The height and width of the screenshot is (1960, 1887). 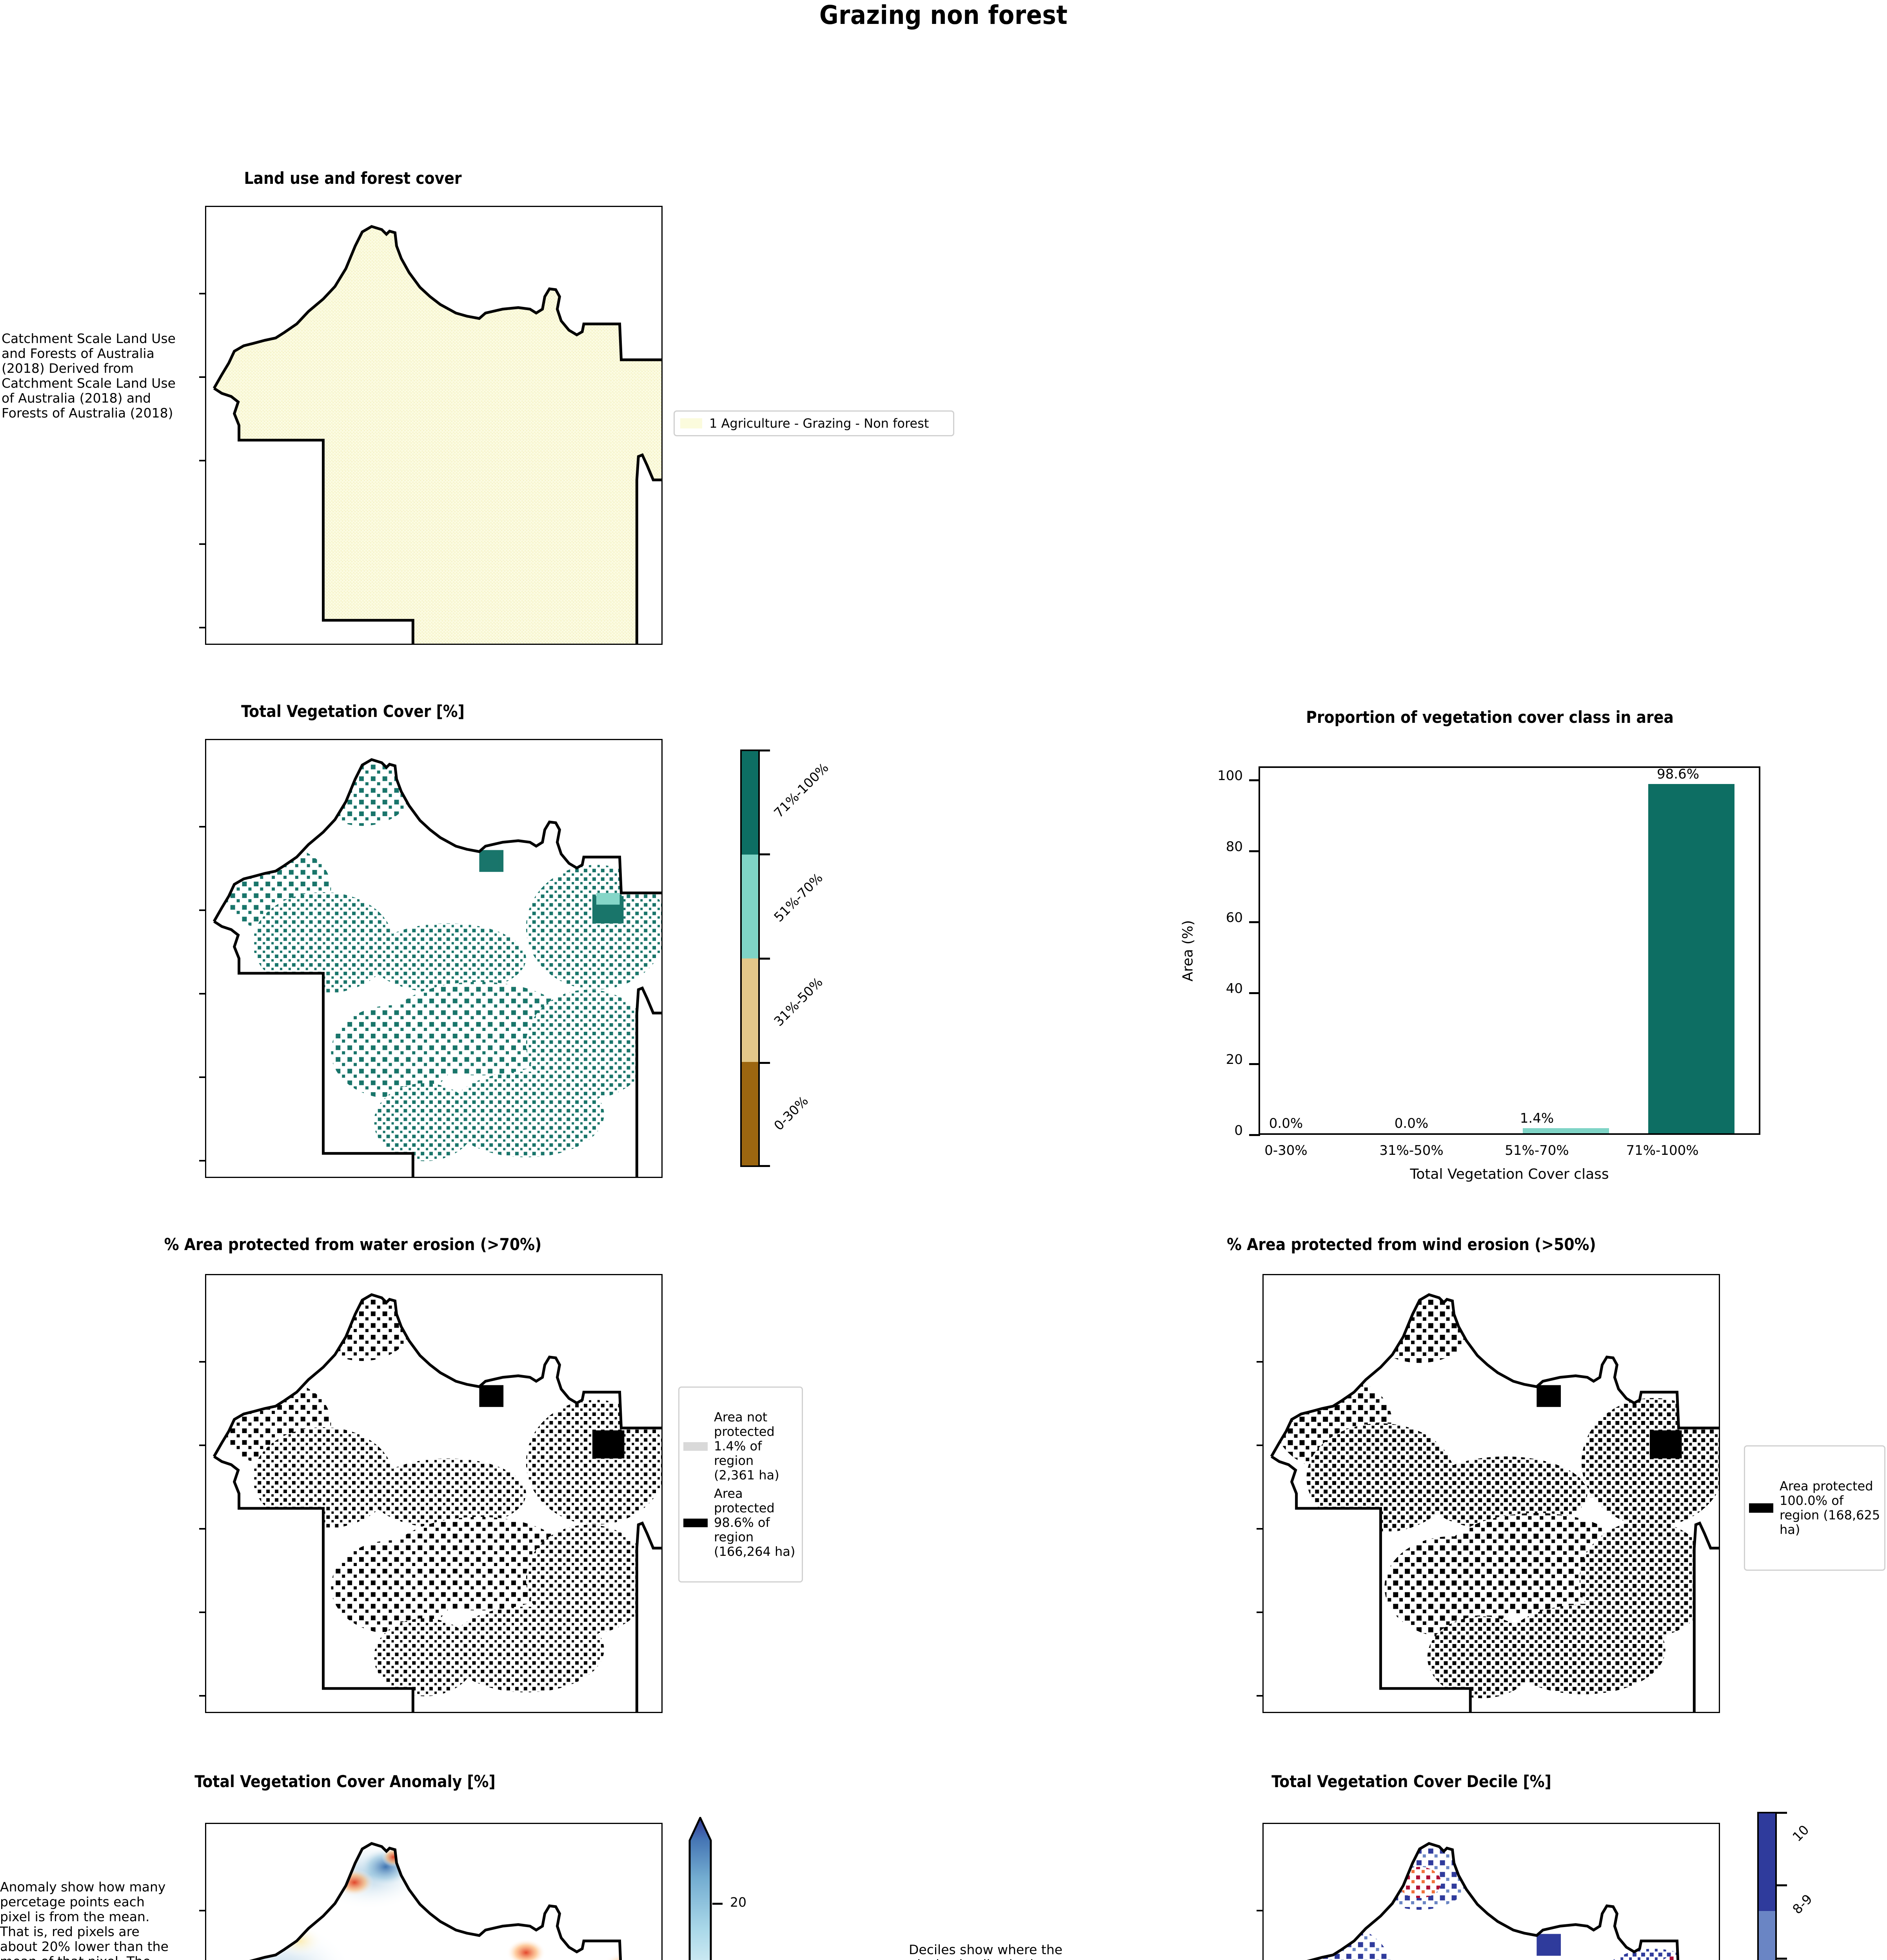 I want to click on legend-swatch-agriculture-grazing-non-forest, so click(x=691, y=423).